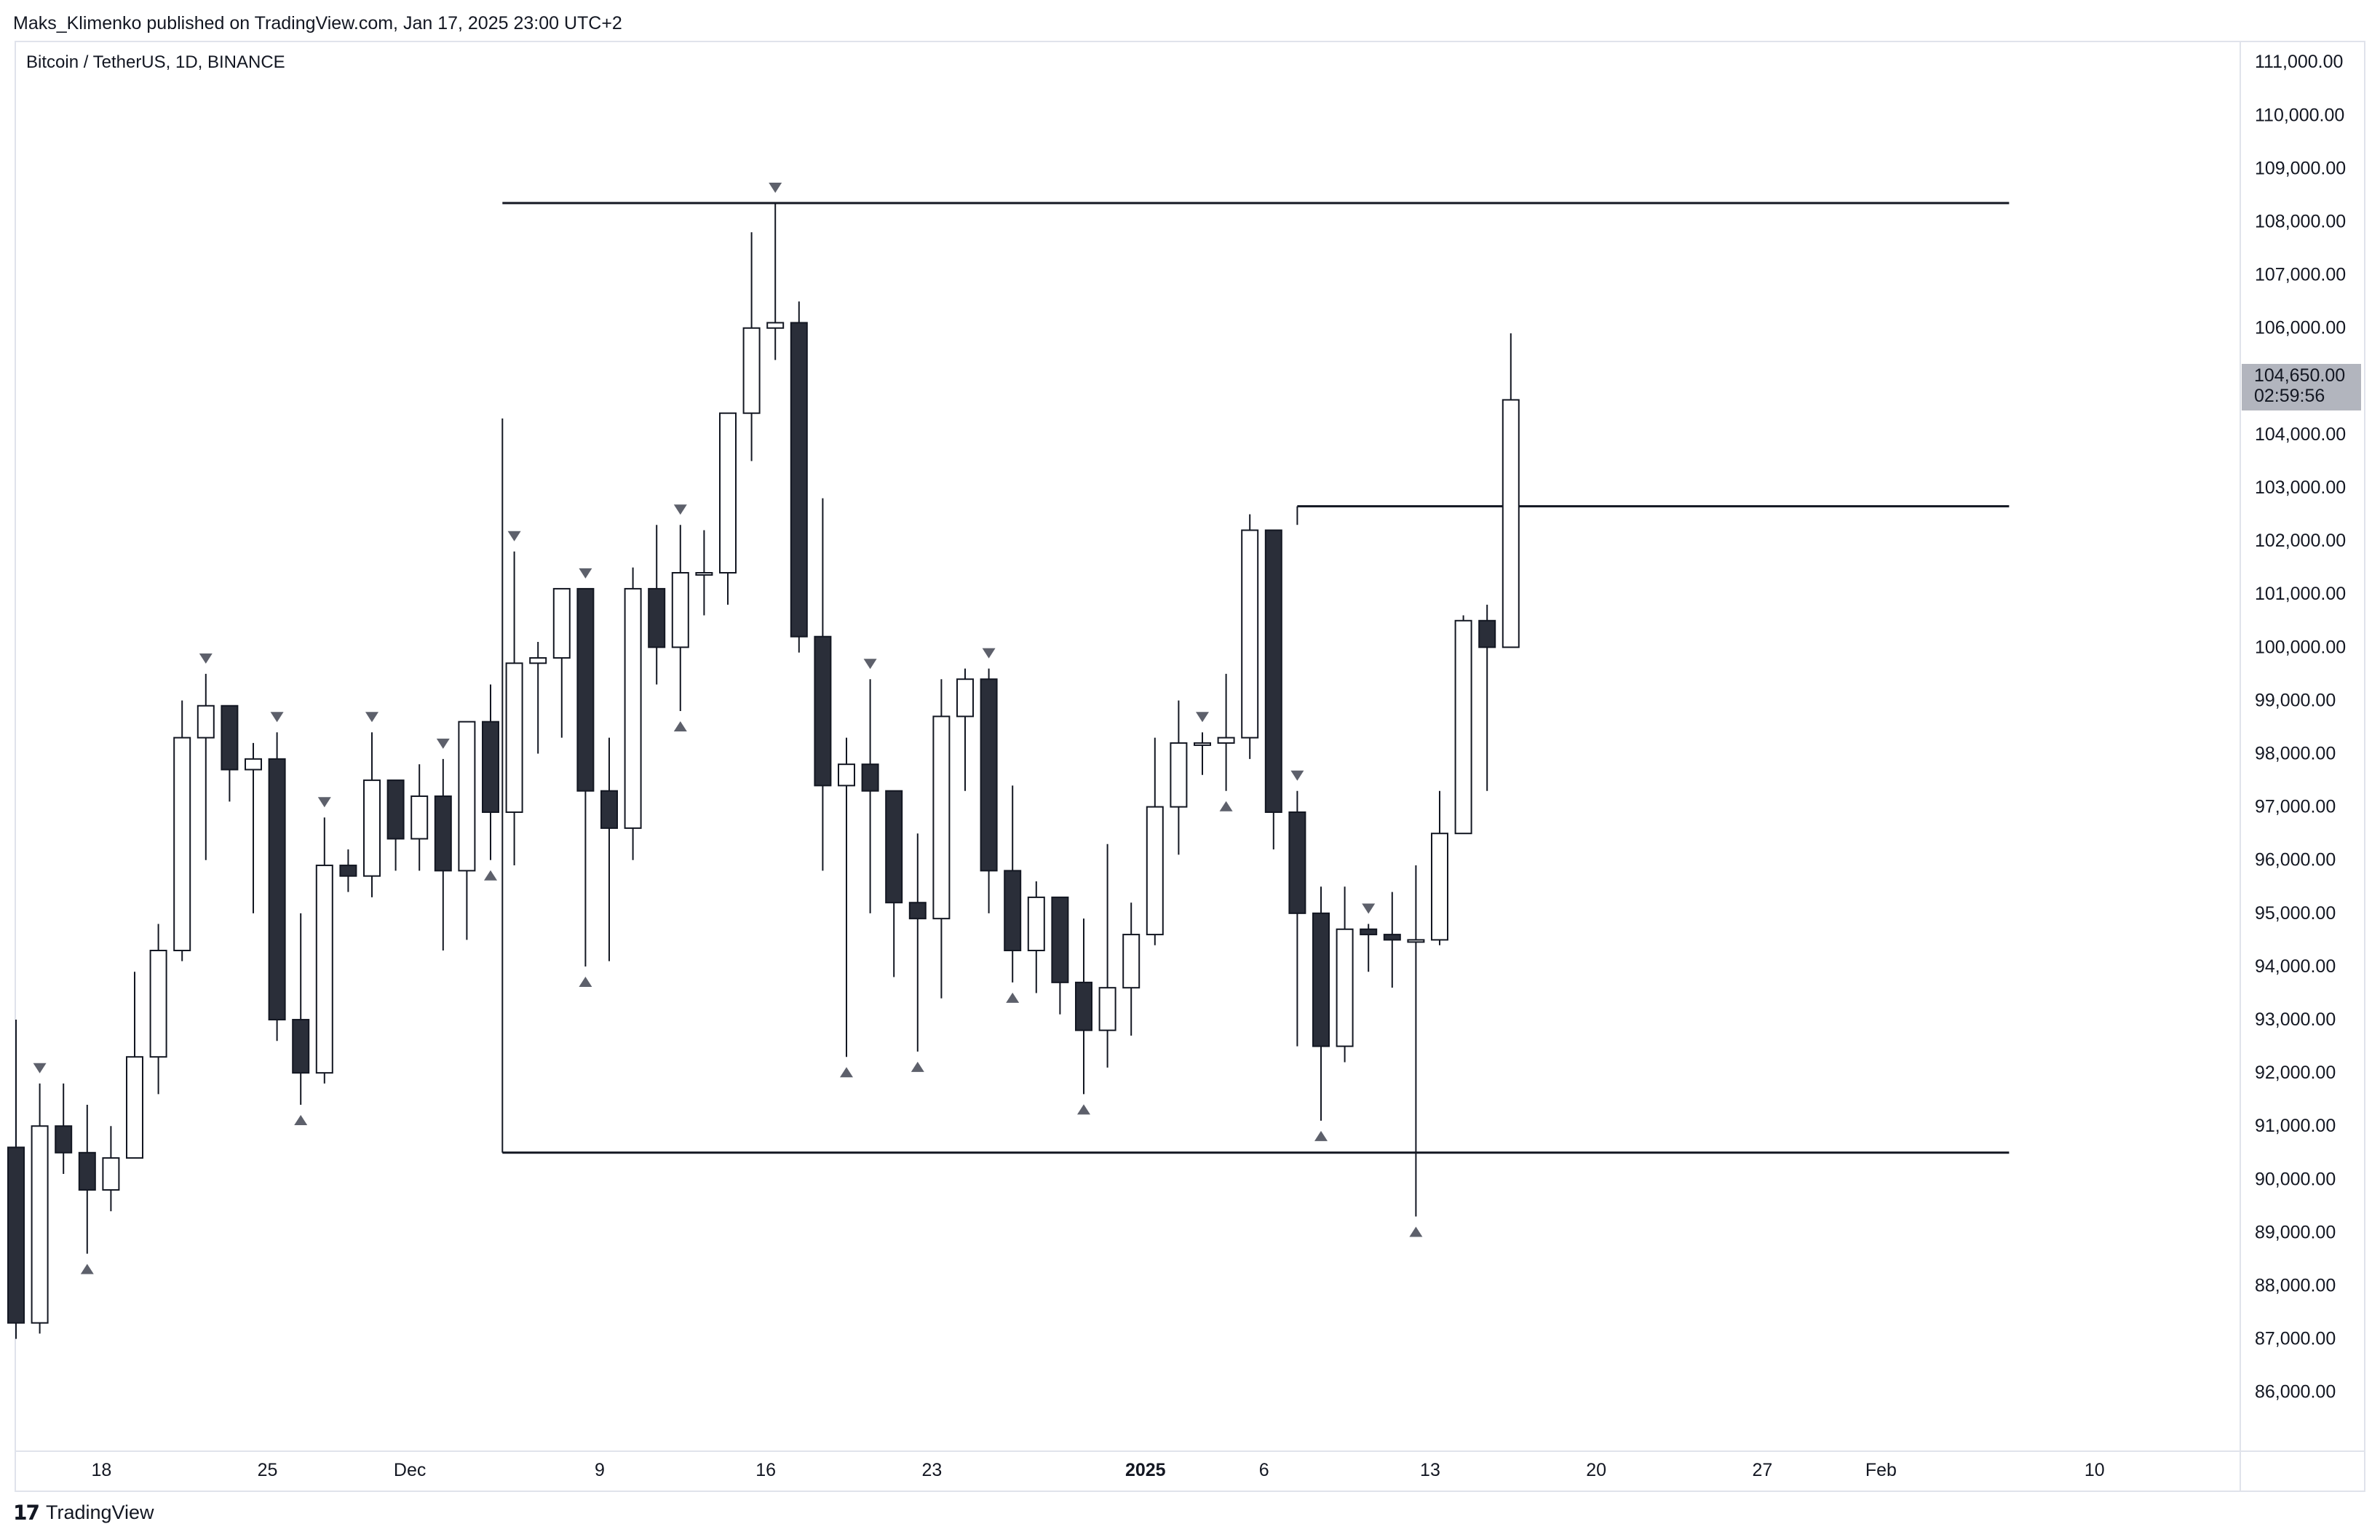  Describe the element at coordinates (2295, 1126) in the screenshot. I see `price-tick-label: 91,000.00` at that location.